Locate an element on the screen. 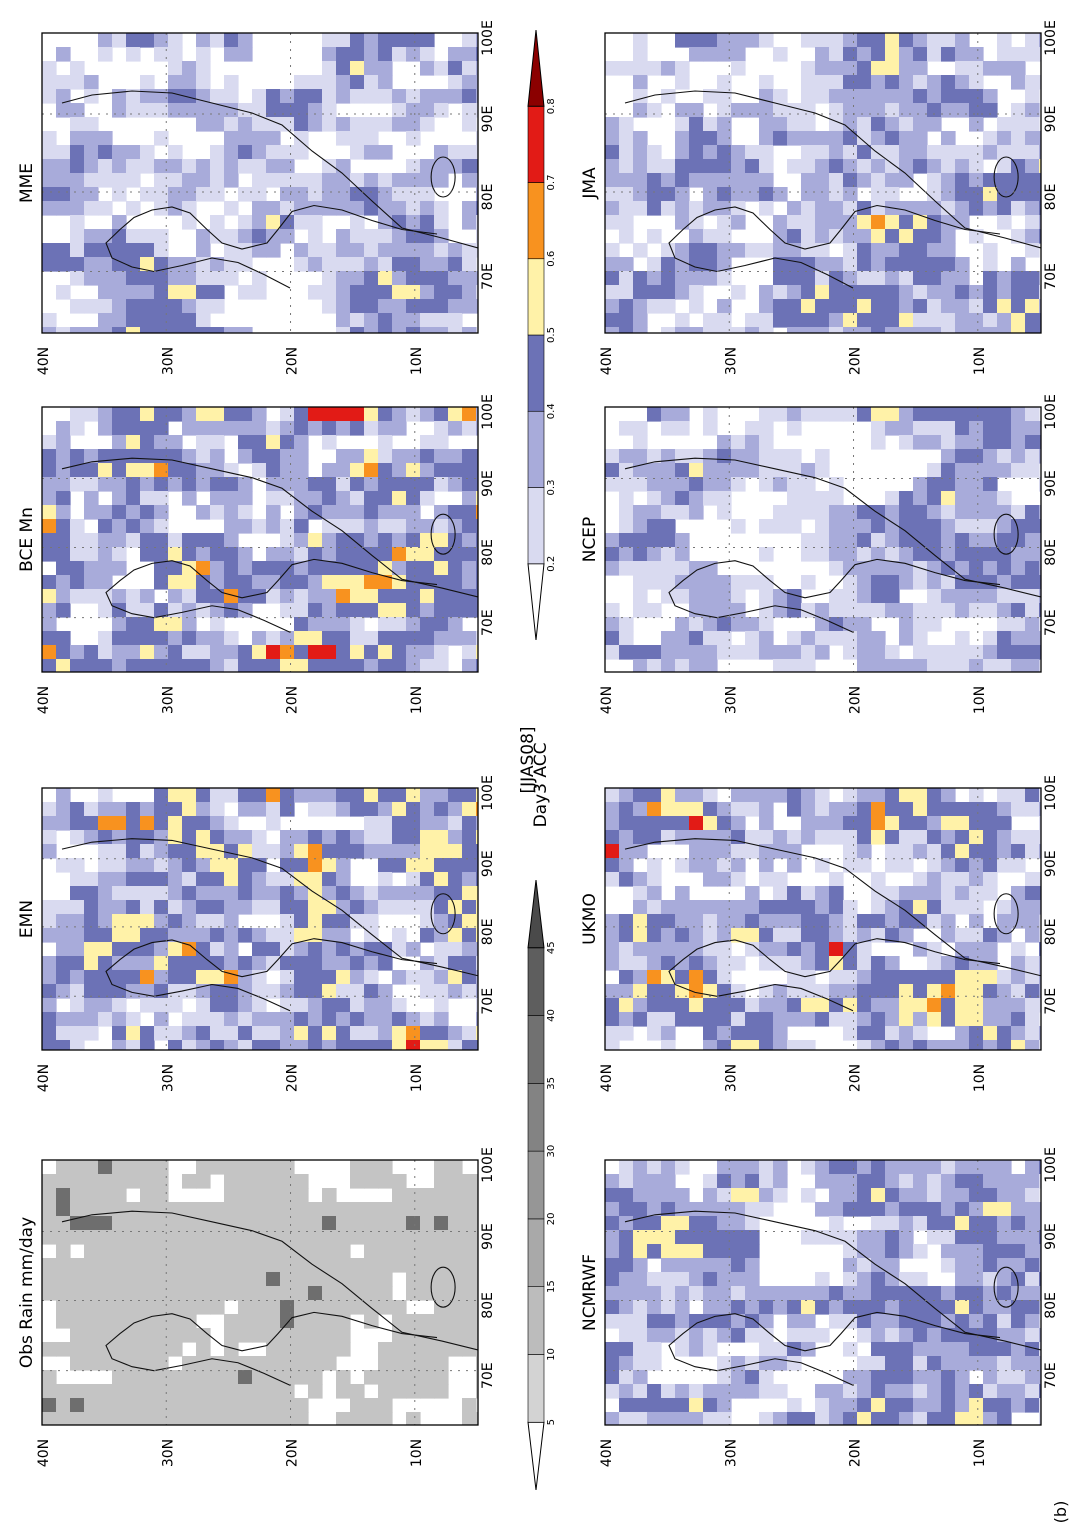  lat-label: 20N is located at coordinates (293, 1078).